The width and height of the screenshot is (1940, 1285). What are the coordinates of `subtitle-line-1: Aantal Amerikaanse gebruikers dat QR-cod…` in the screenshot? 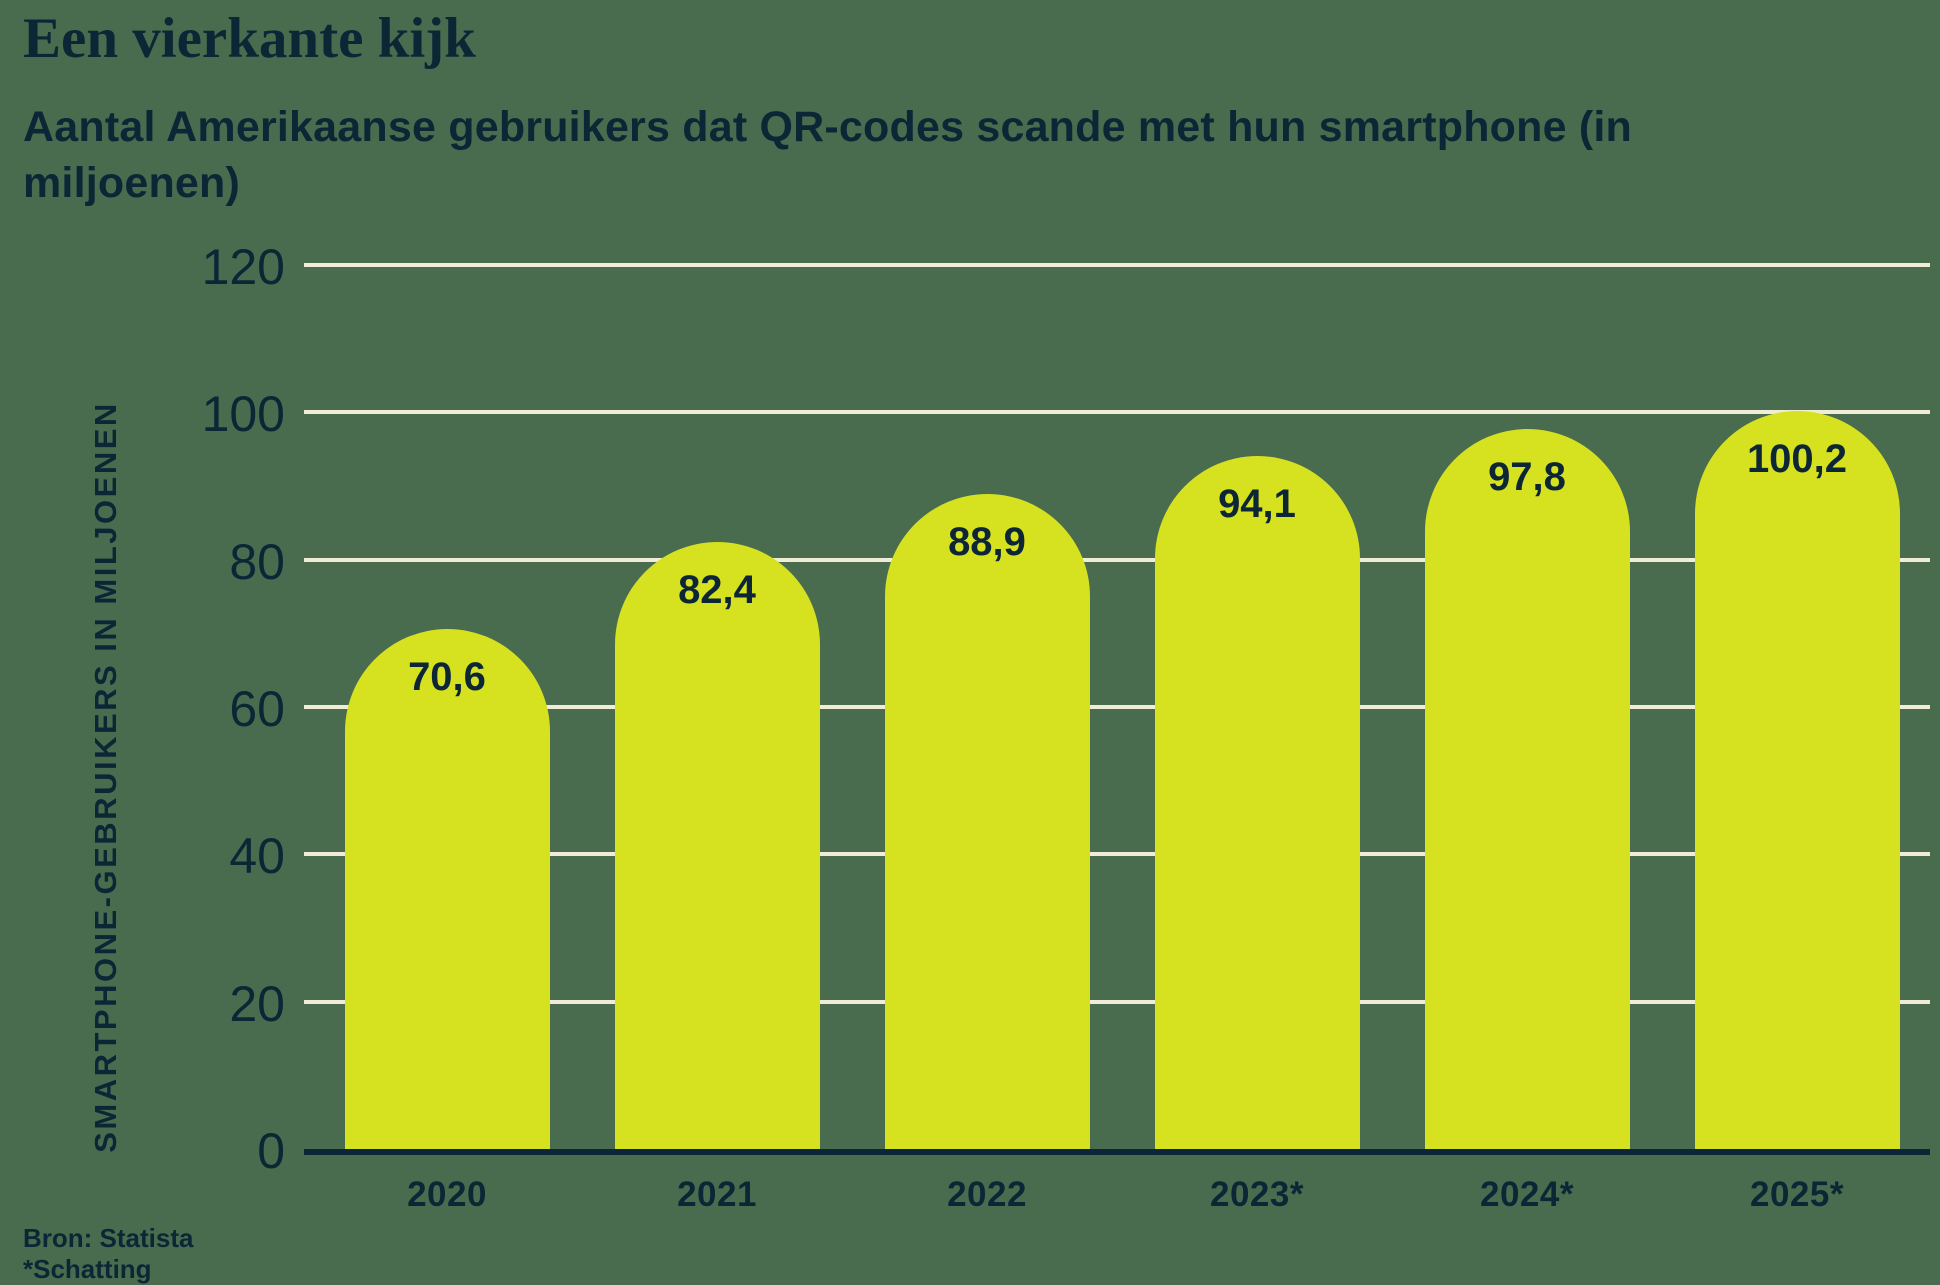 It's located at (828, 127).